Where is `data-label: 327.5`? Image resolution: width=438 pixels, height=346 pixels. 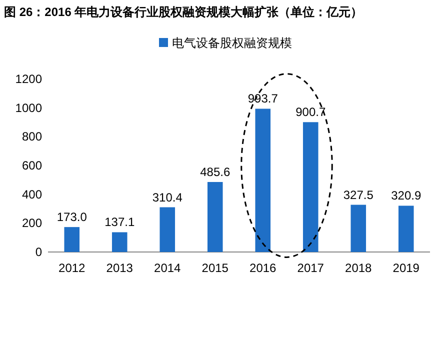 data-label: 327.5 is located at coordinates (358, 195).